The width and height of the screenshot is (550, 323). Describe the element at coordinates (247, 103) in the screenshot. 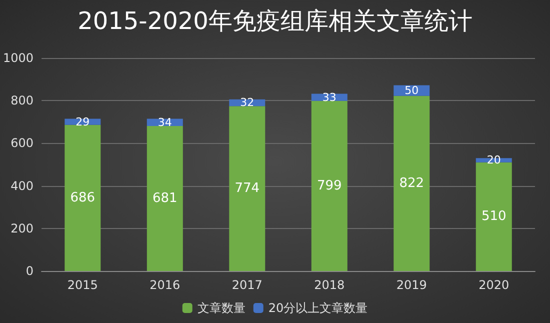

I see `data-label: 32` at that location.